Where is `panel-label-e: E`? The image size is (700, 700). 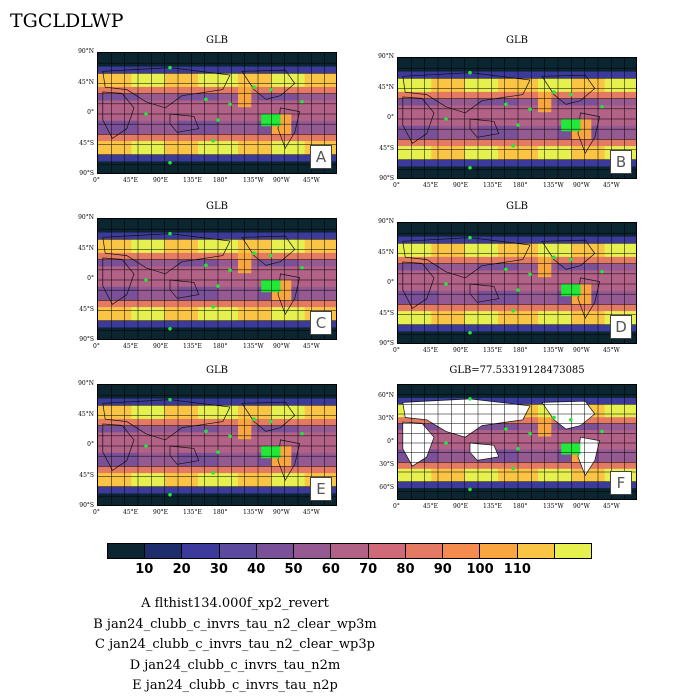 panel-label-e: E is located at coordinates (321, 489).